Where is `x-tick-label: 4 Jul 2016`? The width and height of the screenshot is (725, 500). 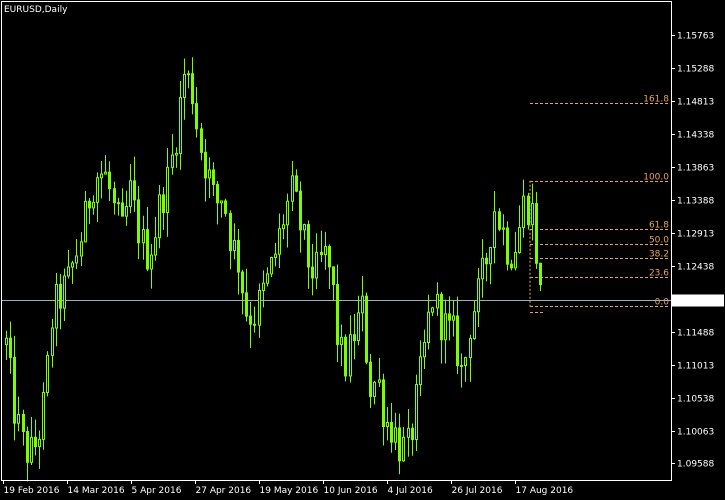 x-tick-label: 4 Jul 2016 is located at coordinates (410, 491).